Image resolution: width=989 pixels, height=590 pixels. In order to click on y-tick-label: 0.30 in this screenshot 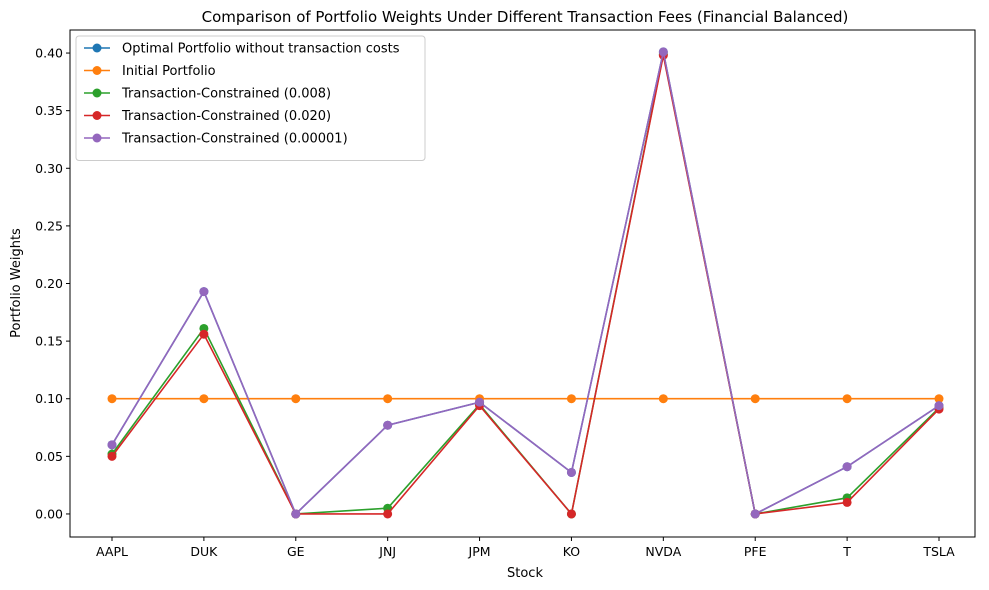, I will do `click(49, 168)`.